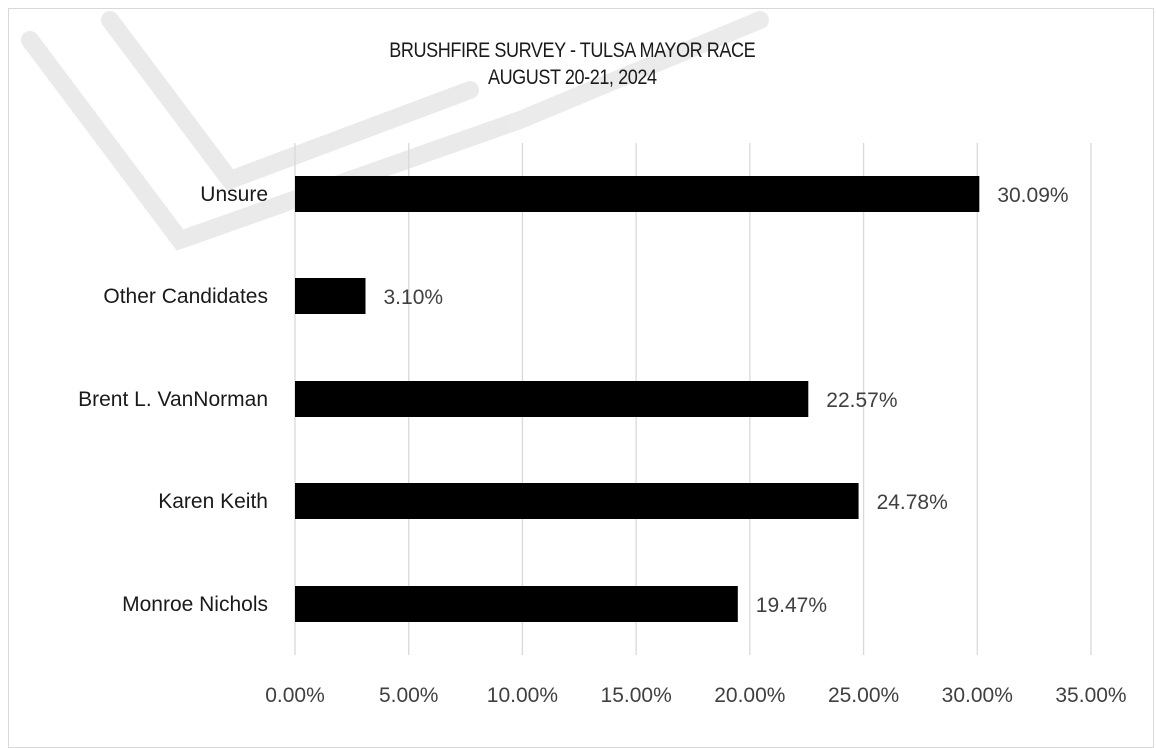 This screenshot has width=1156, height=748. Describe the element at coordinates (522, 695) in the screenshot. I see `x-tick-label-2: 10.00%` at that location.